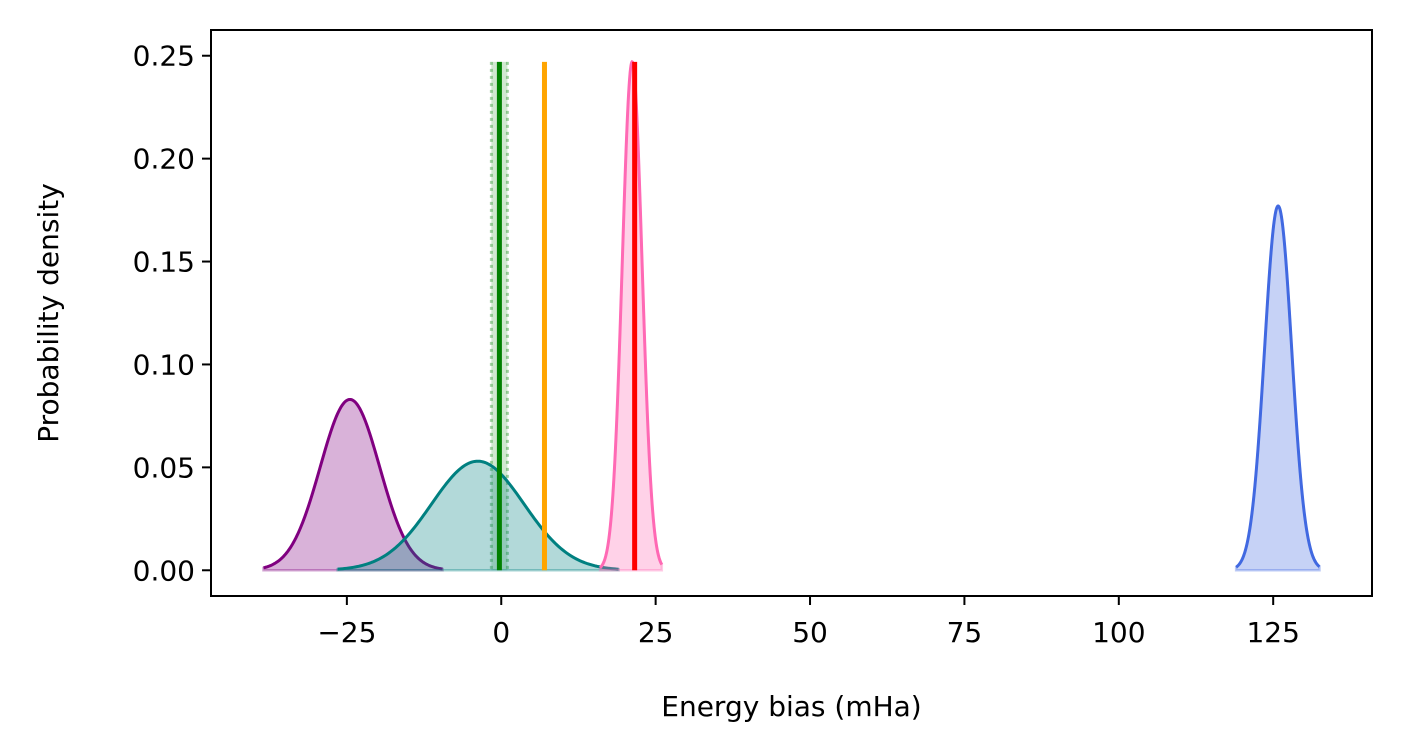  Describe the element at coordinates (656, 632) in the screenshot. I see `x-tick-label-2: 25` at that location.